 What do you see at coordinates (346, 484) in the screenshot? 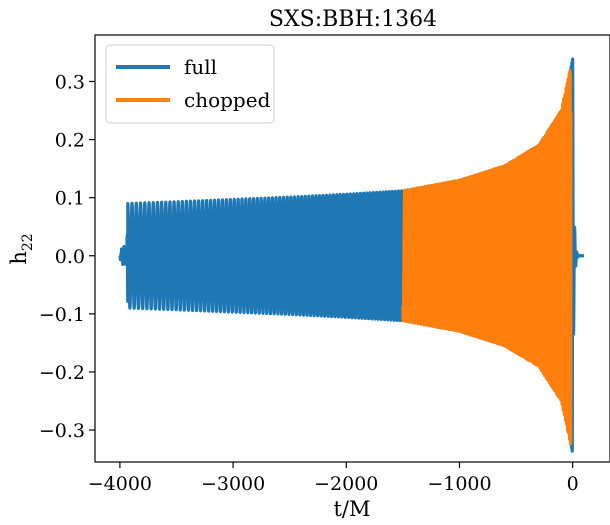
I see `x-tick-label: −2000` at bounding box center [346, 484].